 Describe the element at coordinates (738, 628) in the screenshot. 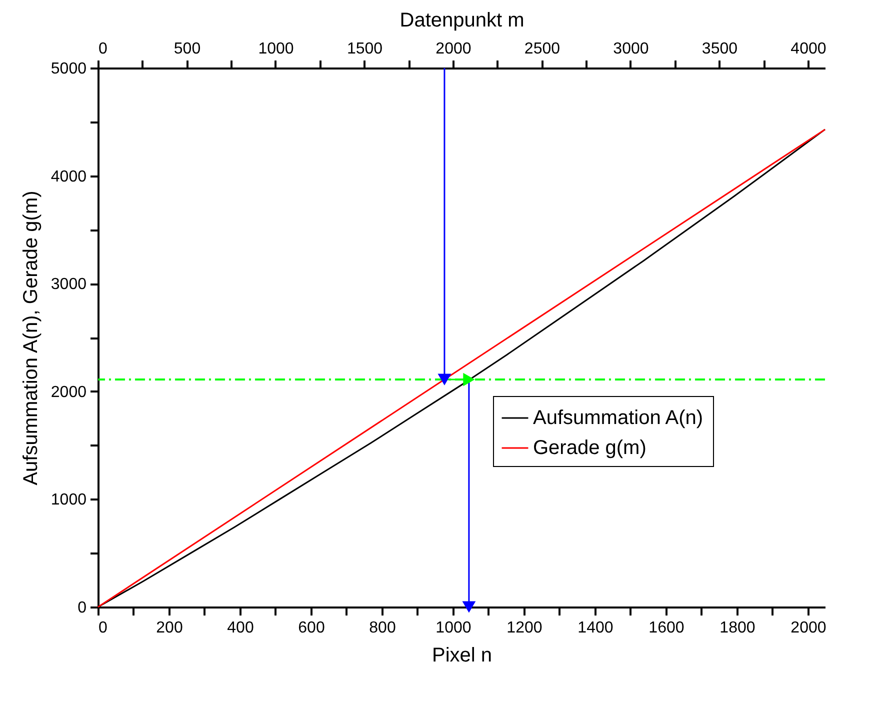

I see `x-tick-label: 1800` at that location.